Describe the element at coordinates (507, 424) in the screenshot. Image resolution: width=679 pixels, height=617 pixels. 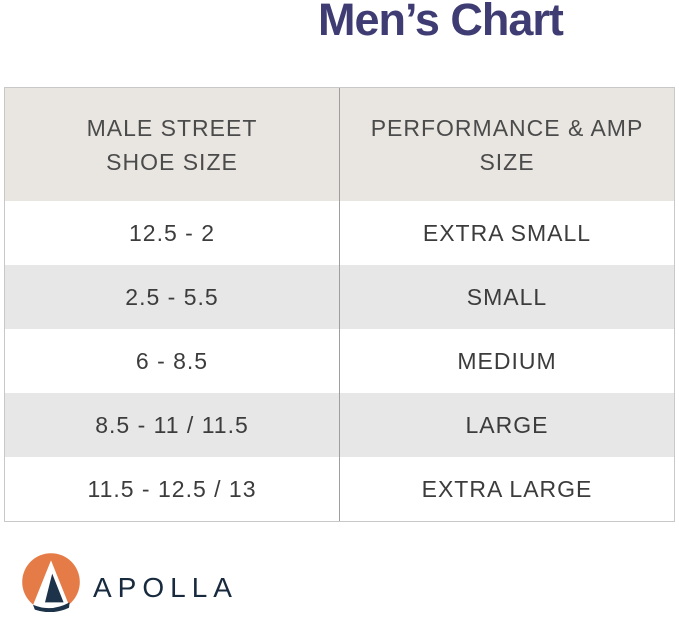
I see `amp-size-cell: LARGE` at that location.